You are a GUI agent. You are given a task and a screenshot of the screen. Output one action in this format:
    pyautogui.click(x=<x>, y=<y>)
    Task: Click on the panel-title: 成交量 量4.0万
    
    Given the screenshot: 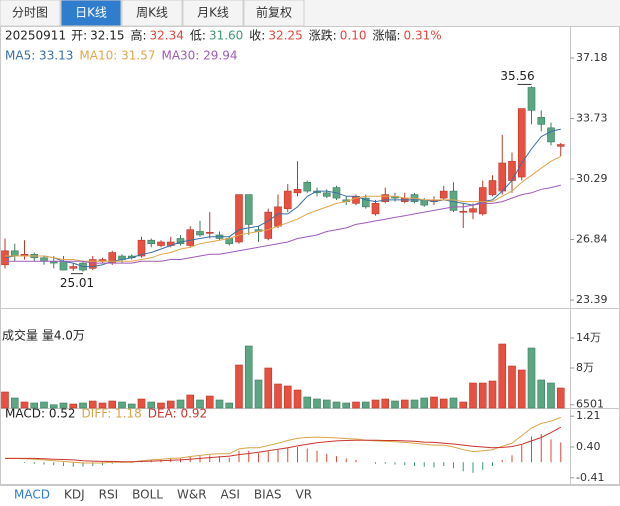 What is the action you would take?
    pyautogui.click(x=43, y=335)
    